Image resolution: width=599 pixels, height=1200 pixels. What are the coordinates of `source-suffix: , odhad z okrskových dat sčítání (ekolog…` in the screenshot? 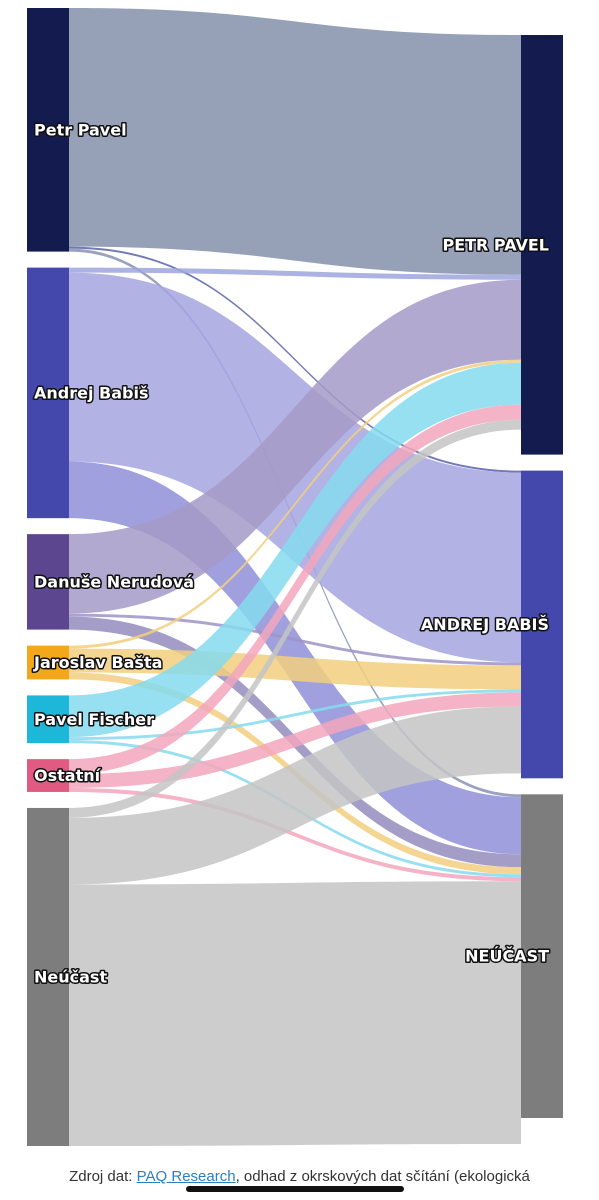 It's located at (382, 1176).